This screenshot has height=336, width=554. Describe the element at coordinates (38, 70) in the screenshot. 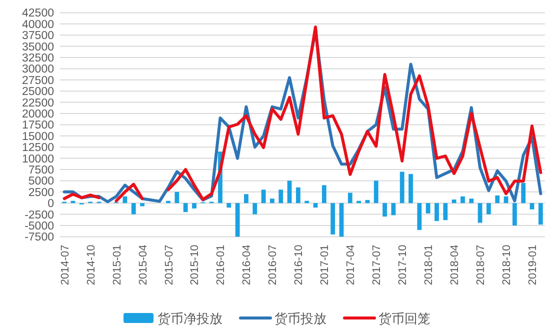

I see `y-tick-label: 30000` at that location.